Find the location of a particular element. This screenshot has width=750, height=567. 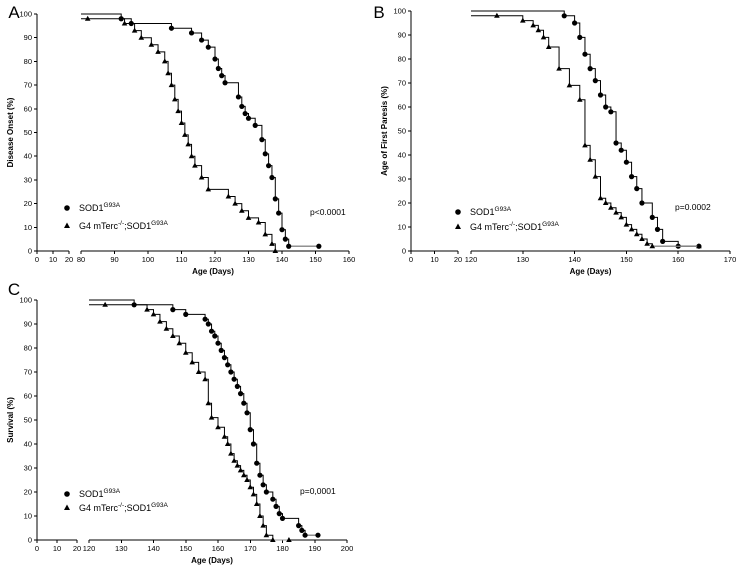

legend-marker-triangle is located at coordinates (458, 226).